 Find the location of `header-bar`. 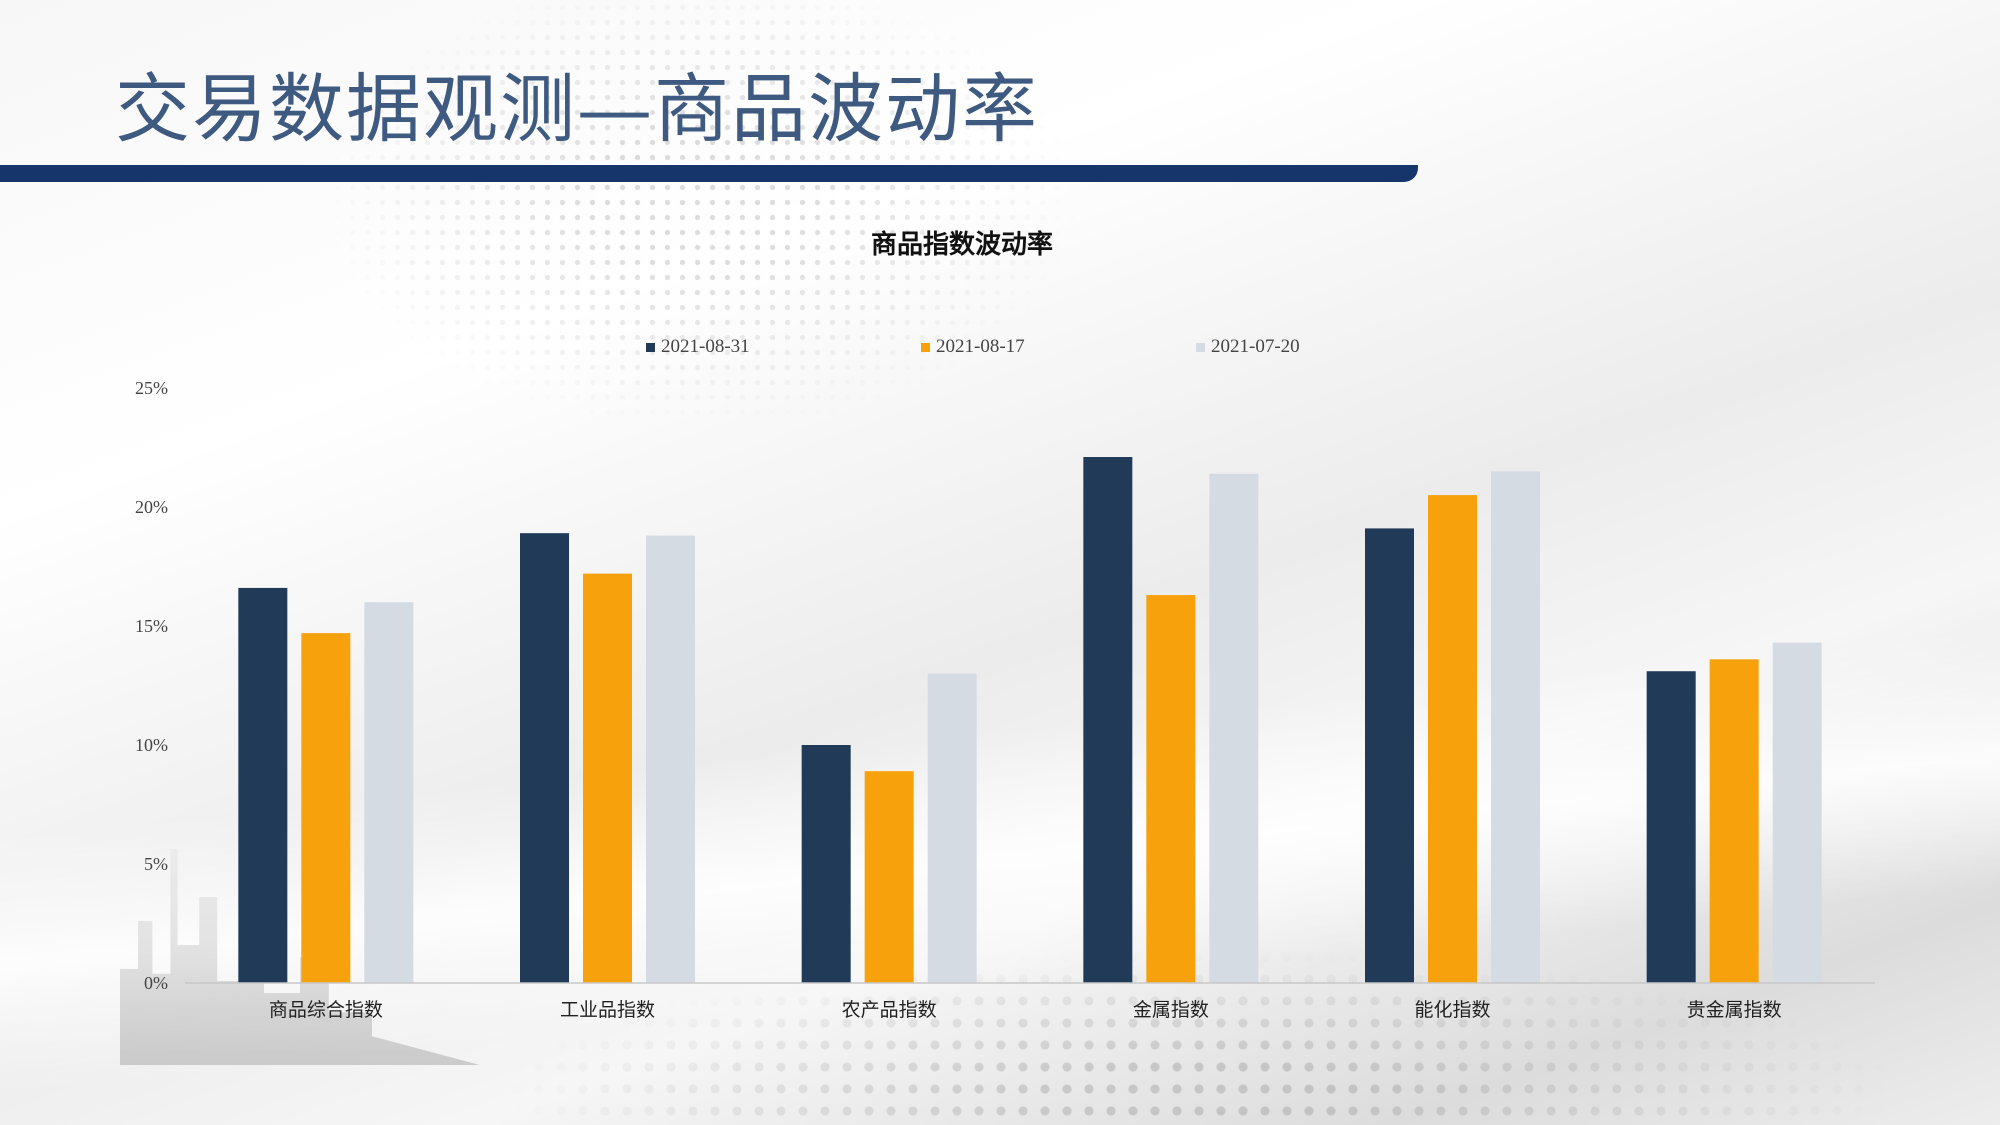

header-bar is located at coordinates (709, 173).